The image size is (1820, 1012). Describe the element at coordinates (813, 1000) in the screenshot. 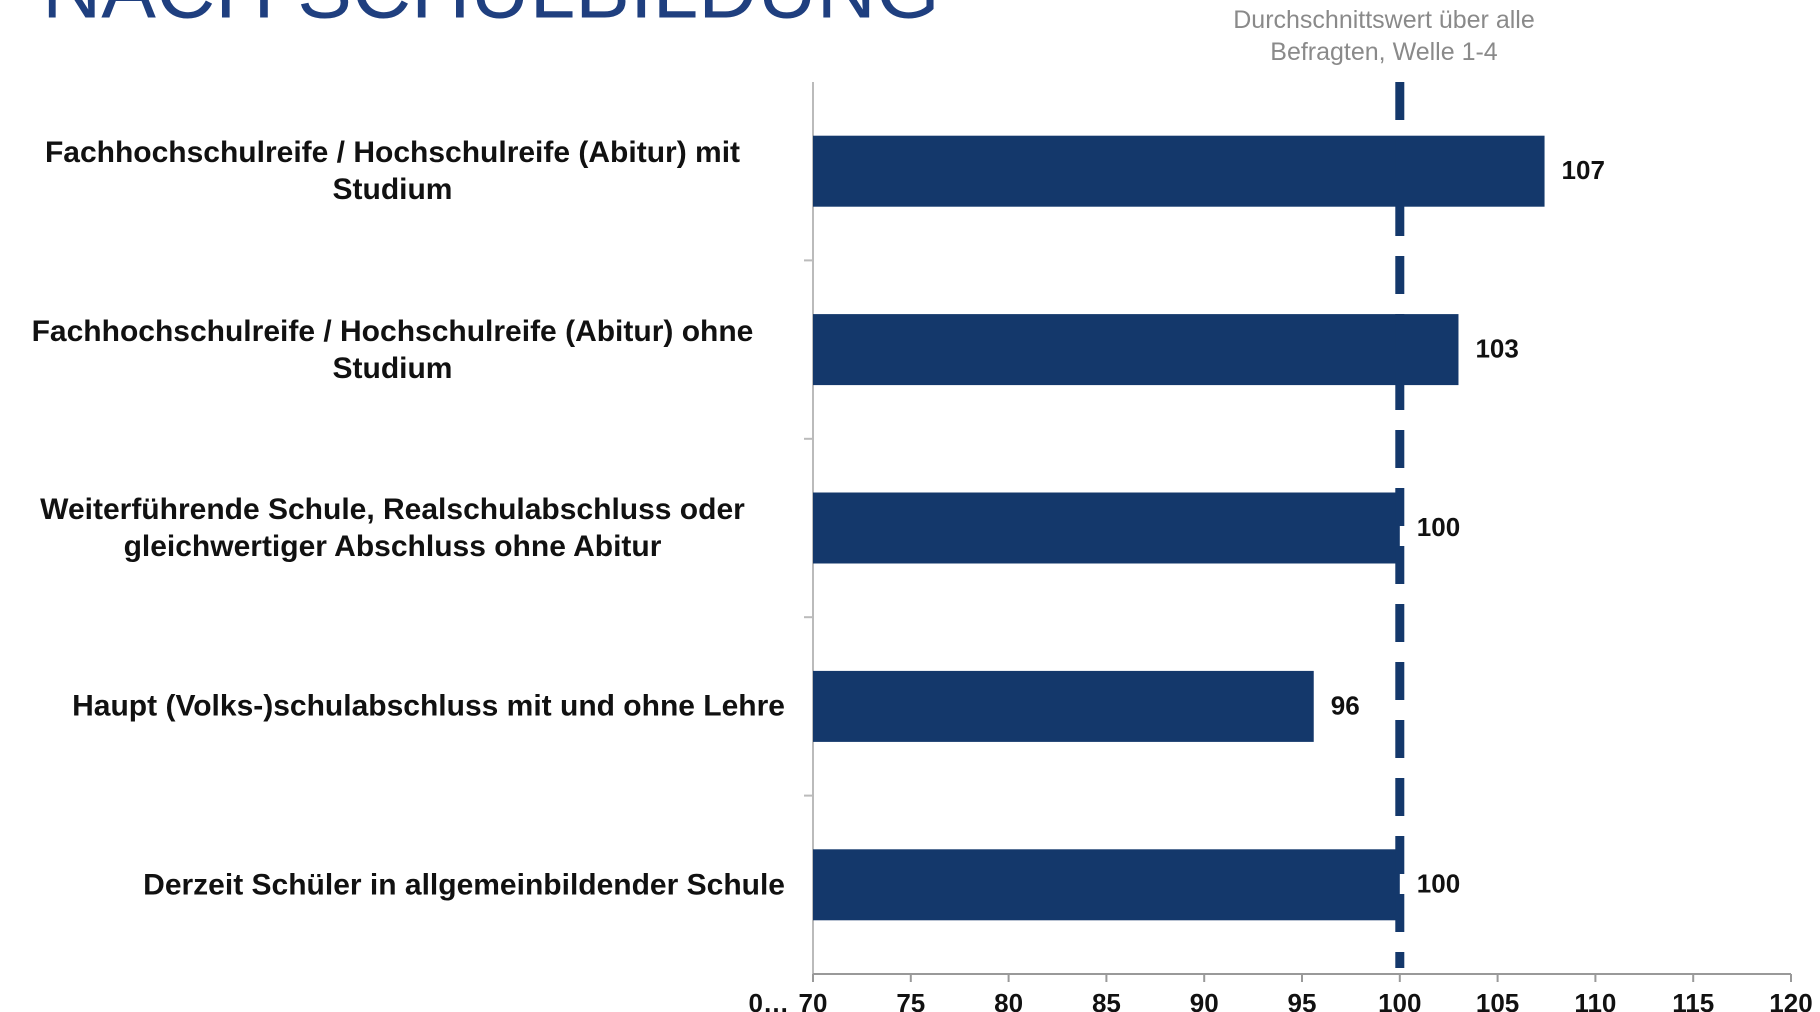

I see `x-tick-label: 70` at that location.